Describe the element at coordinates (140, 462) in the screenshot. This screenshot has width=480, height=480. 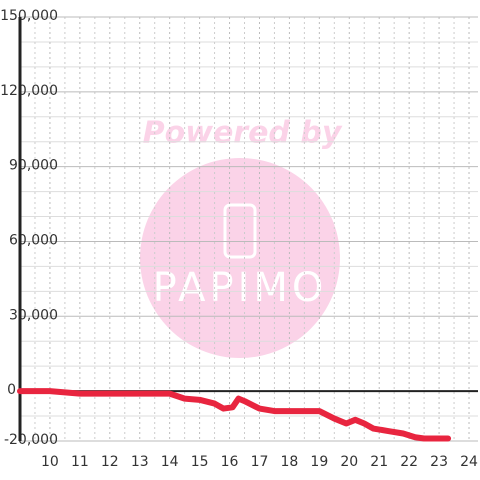
I see `x-tick-label: 13` at that location.